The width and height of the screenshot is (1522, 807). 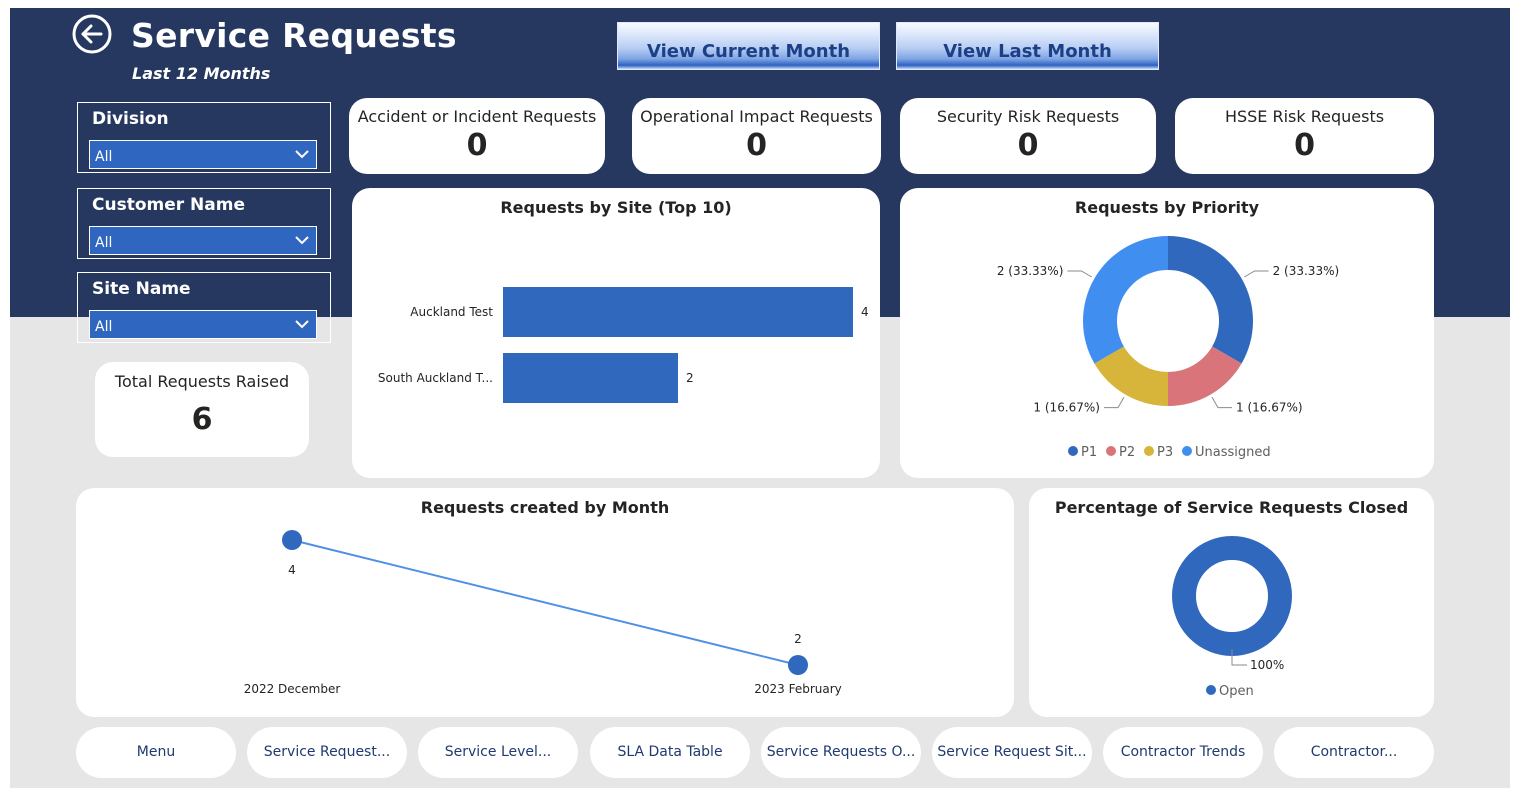 What do you see at coordinates (1231, 507) in the screenshot?
I see `chart-title: Percentage of Service Requests Closed` at bounding box center [1231, 507].